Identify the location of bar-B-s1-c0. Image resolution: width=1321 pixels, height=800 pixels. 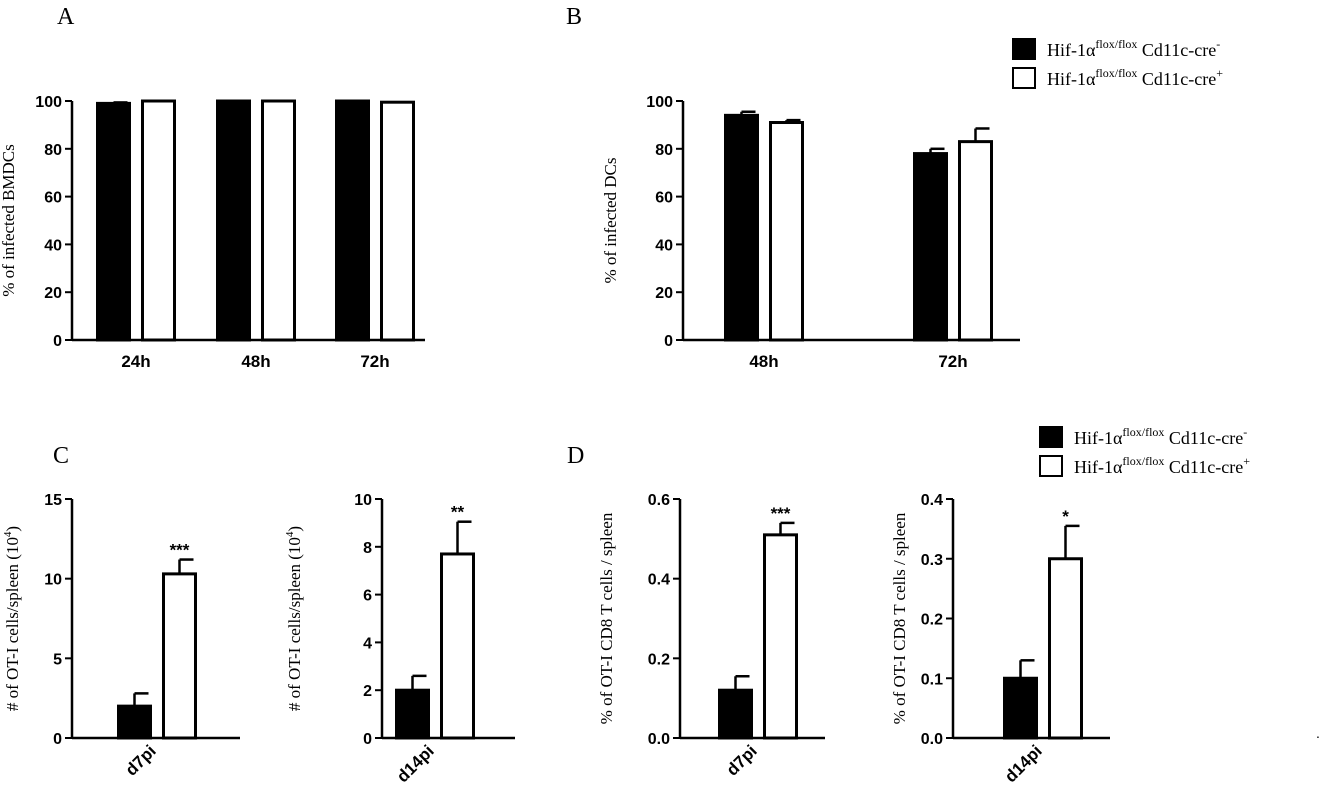
(786, 231).